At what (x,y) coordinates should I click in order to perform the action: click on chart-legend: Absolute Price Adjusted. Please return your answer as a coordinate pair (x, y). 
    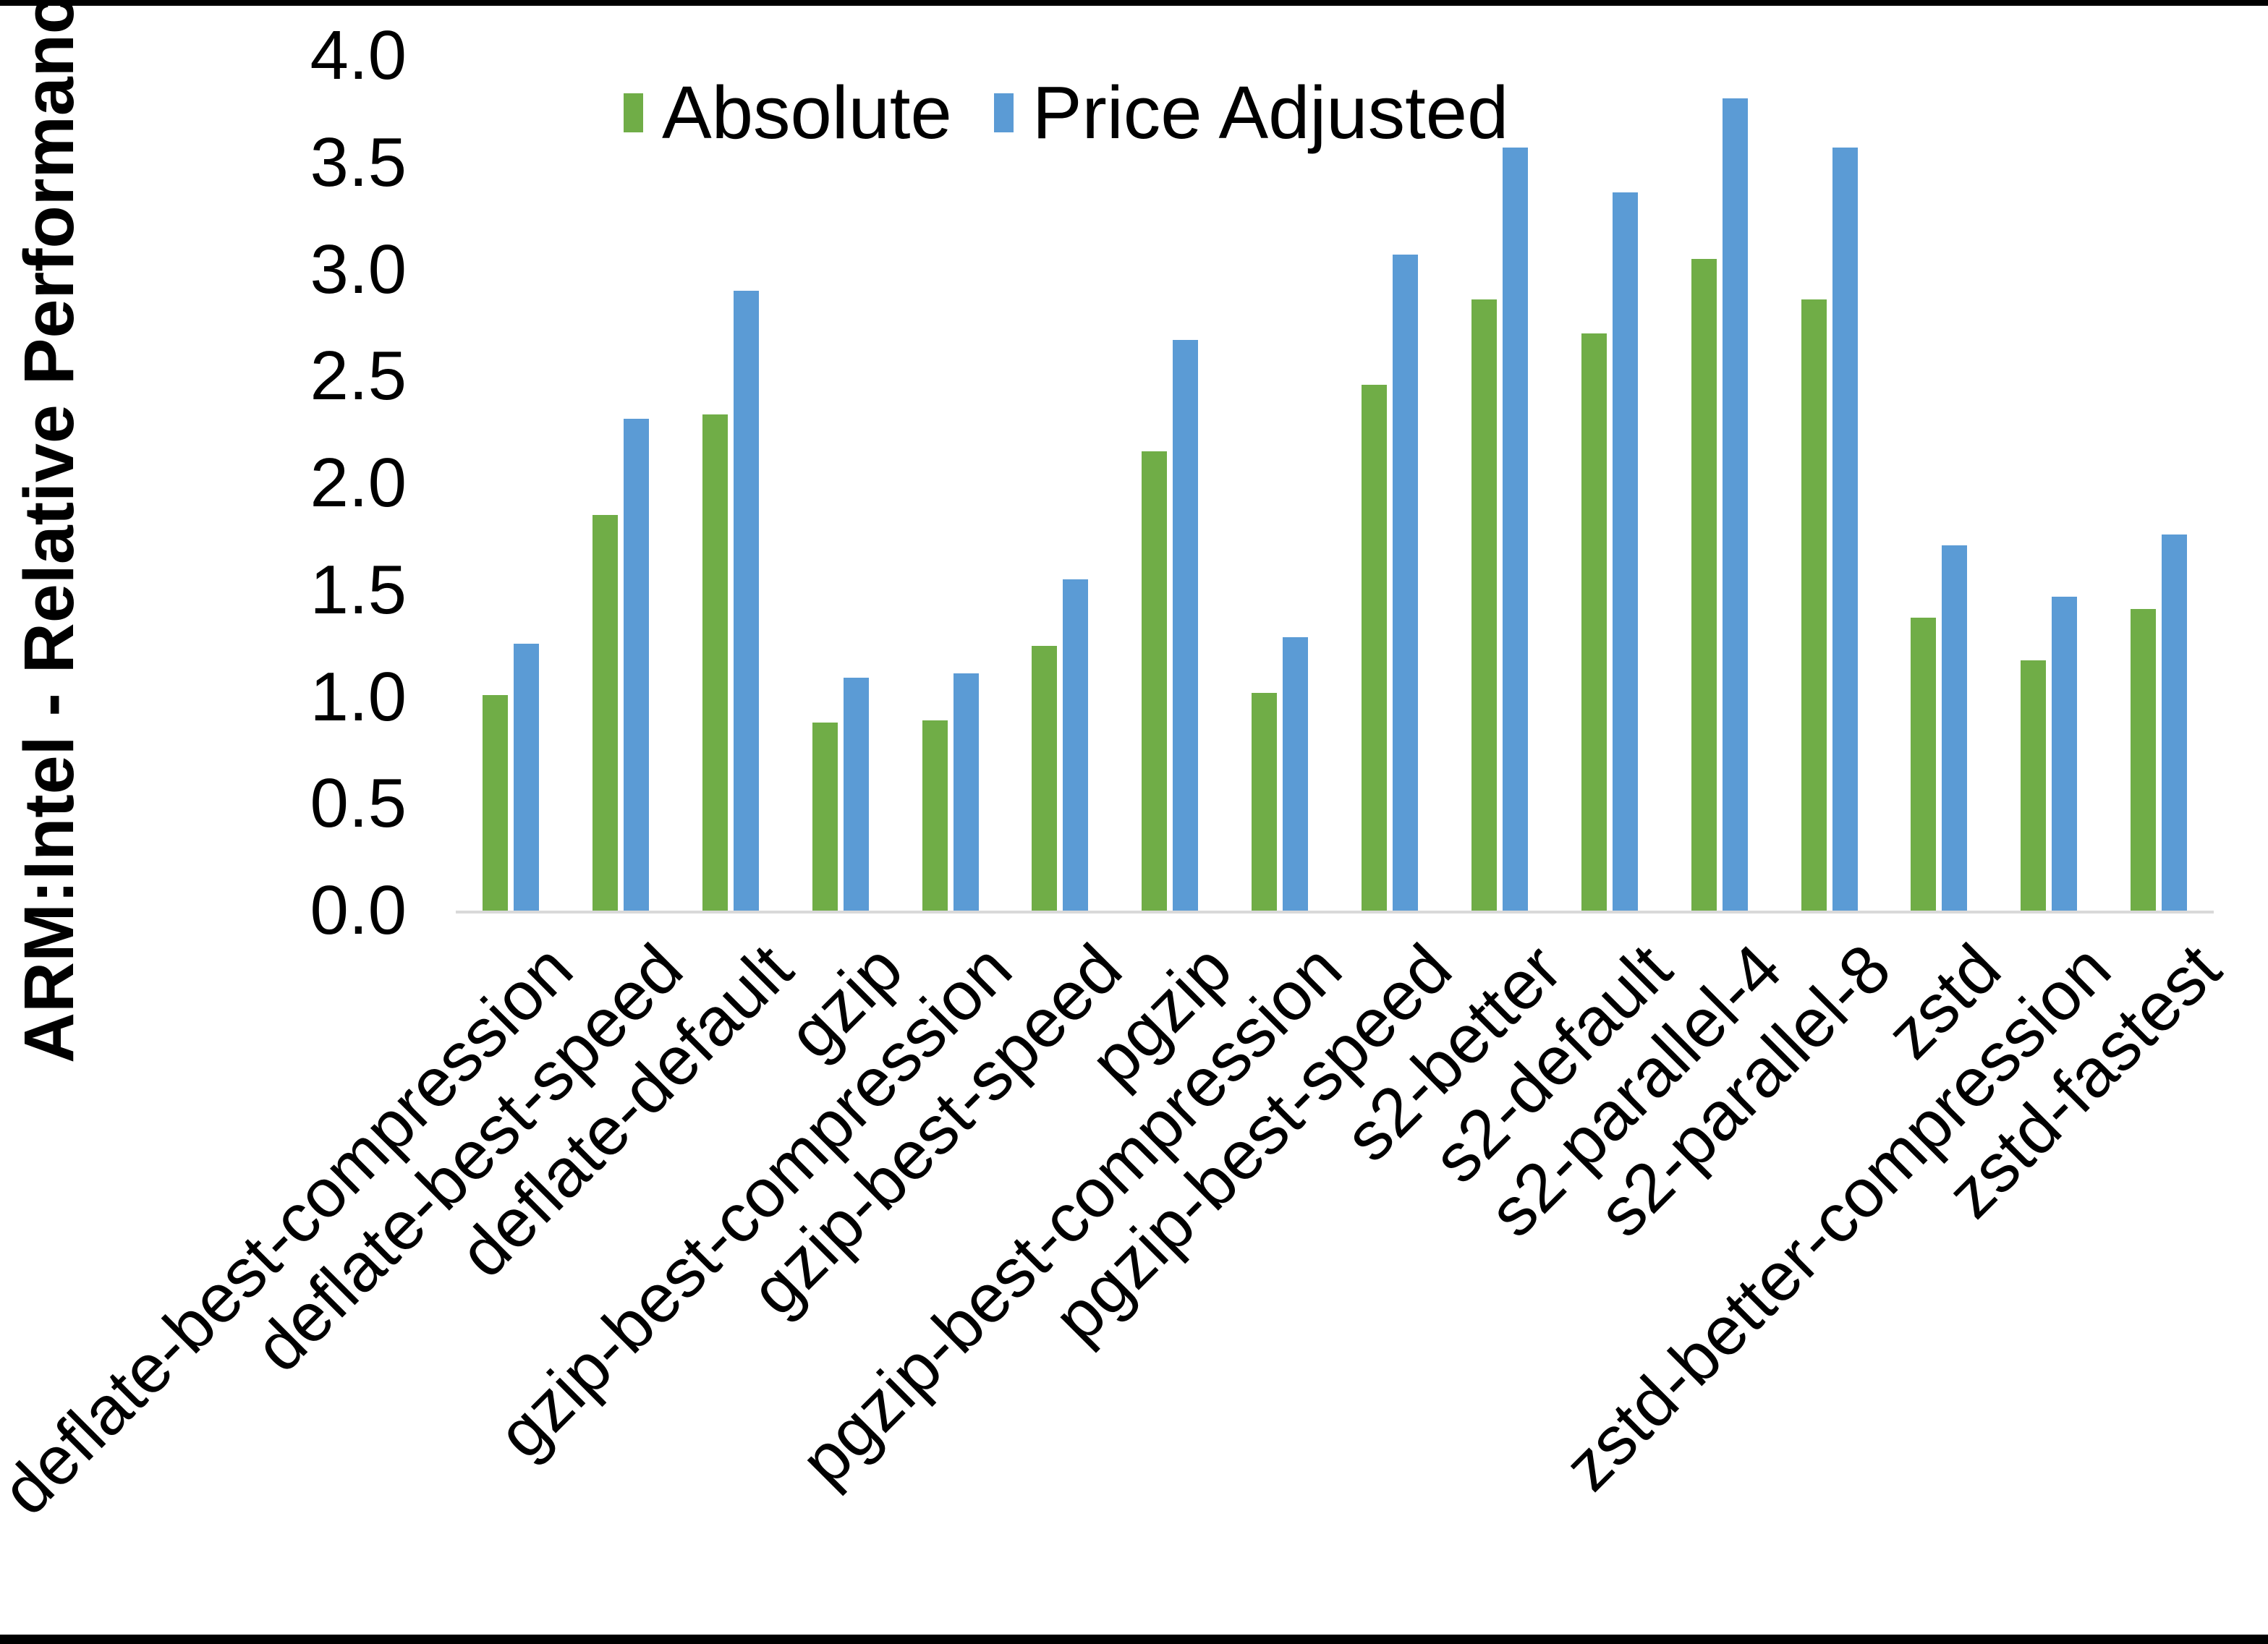
    Looking at the image, I should click on (1066, 112).